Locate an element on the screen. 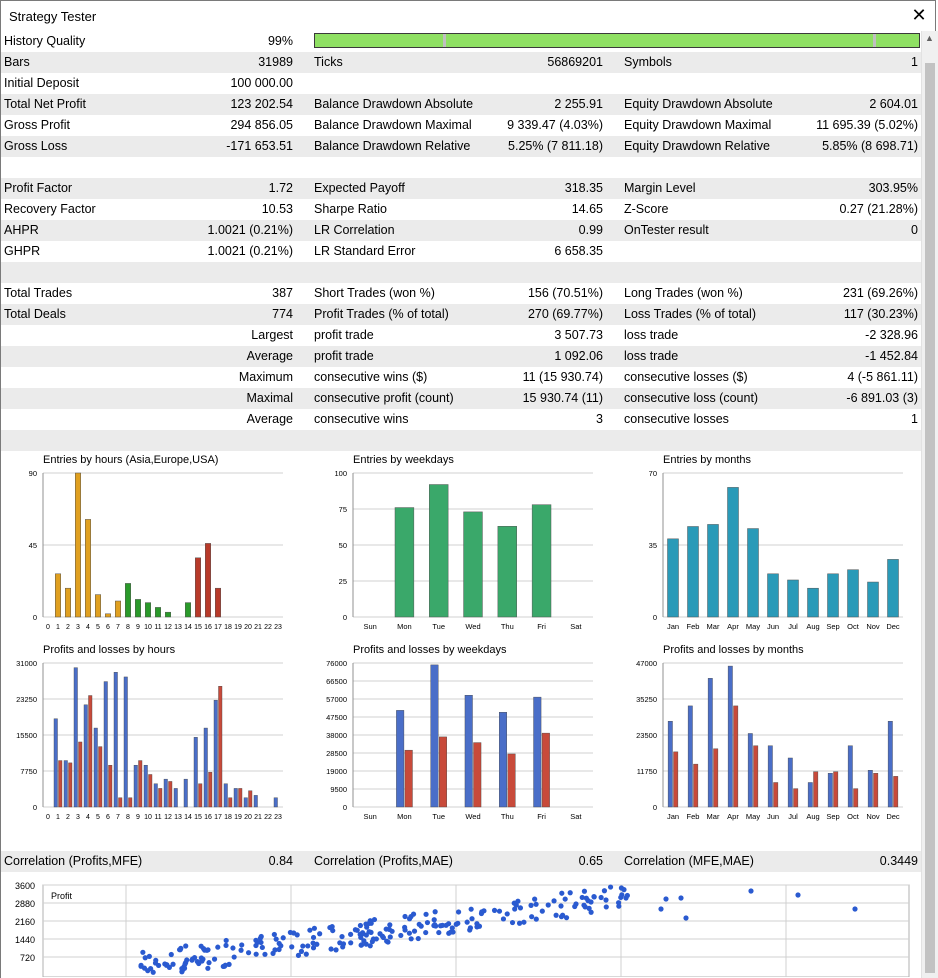  x-tick-label: 12 is located at coordinates (168, 817).